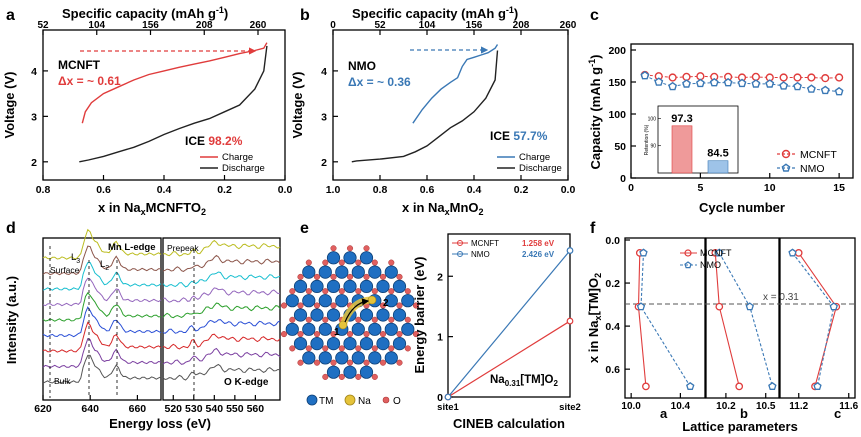 This screenshot has width=861, height=437. Describe the element at coordinates (509, 359) in the screenshot. I see `panel-e-line-mcnft` at that location.